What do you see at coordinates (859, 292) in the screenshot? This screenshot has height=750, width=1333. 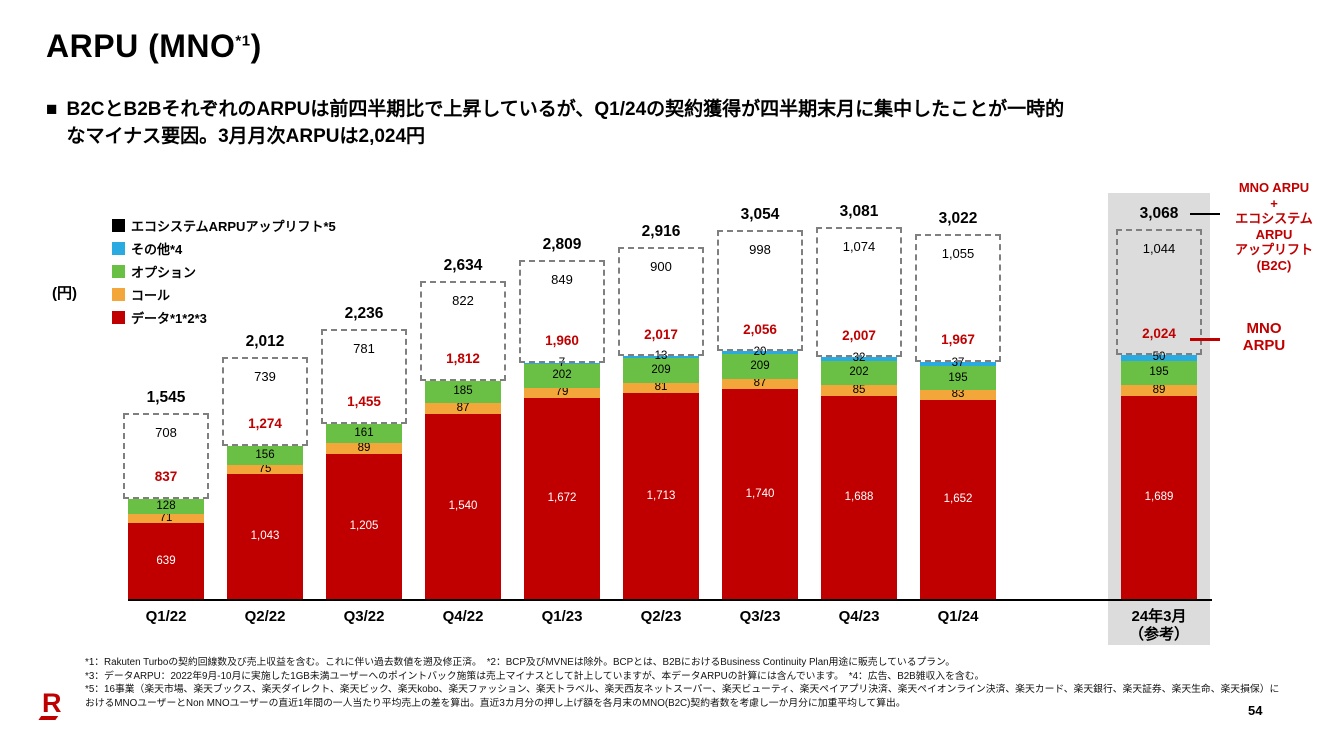 I see `ecosystem-uplift-box: 1,074 2,007` at bounding box center [859, 292].